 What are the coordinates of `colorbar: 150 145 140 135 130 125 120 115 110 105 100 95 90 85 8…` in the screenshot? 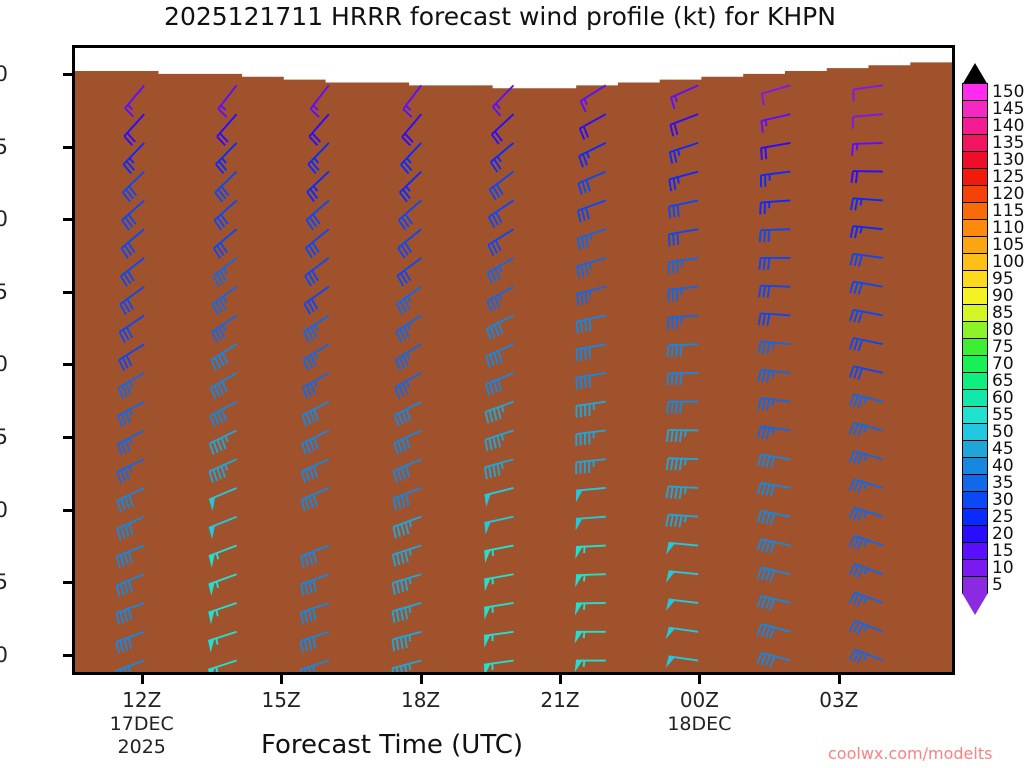 It's located at (993, 338).